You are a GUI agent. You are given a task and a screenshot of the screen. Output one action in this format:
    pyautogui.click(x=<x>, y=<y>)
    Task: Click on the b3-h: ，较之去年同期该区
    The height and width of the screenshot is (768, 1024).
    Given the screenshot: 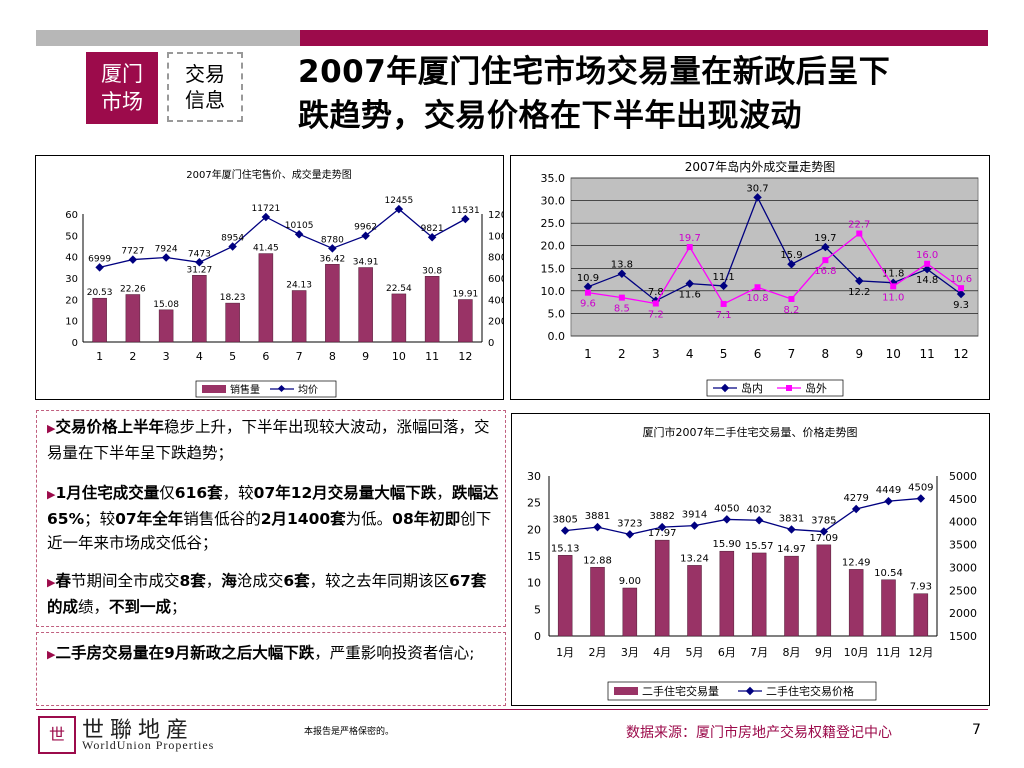 What is the action you would take?
    pyautogui.click(x=379, y=581)
    